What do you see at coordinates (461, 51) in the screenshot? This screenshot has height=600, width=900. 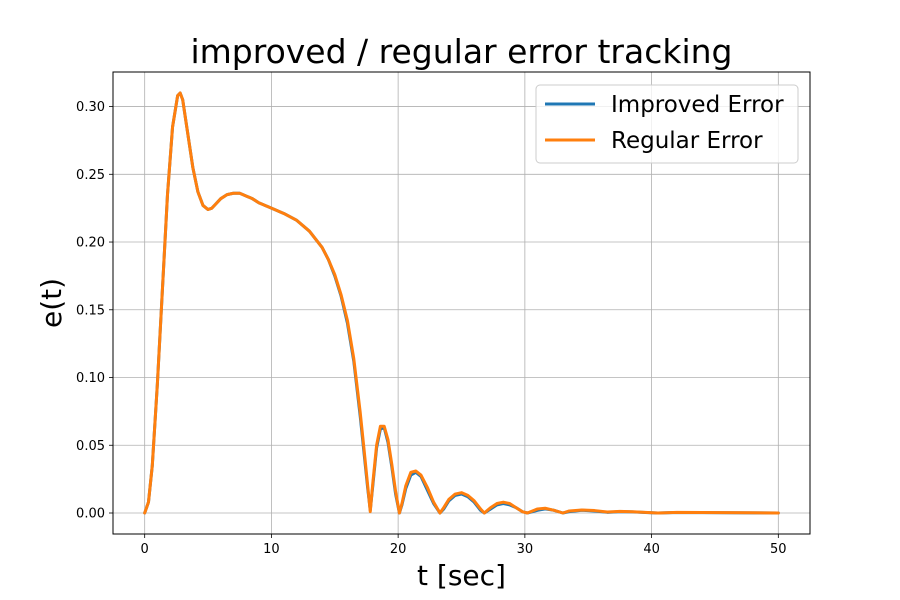 I see `chart-title: improved / regular error tracking` at bounding box center [461, 51].